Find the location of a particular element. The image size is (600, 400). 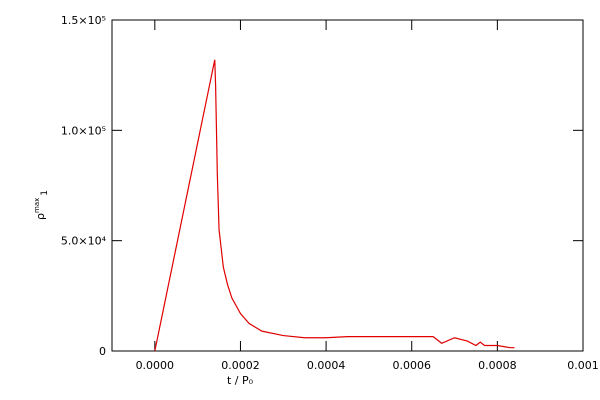

y-tick-label: 5.0×10⁴ is located at coordinates (84, 241).